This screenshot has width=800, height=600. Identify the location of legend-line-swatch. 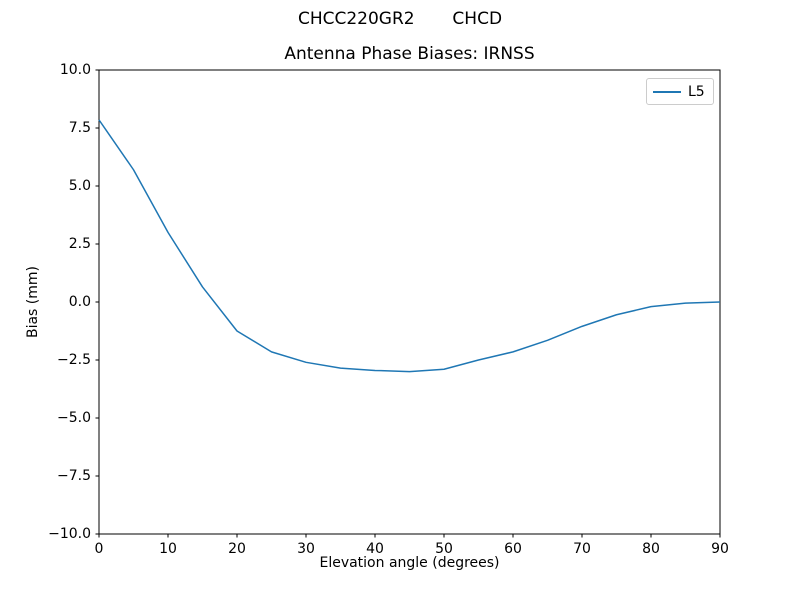
(667, 91).